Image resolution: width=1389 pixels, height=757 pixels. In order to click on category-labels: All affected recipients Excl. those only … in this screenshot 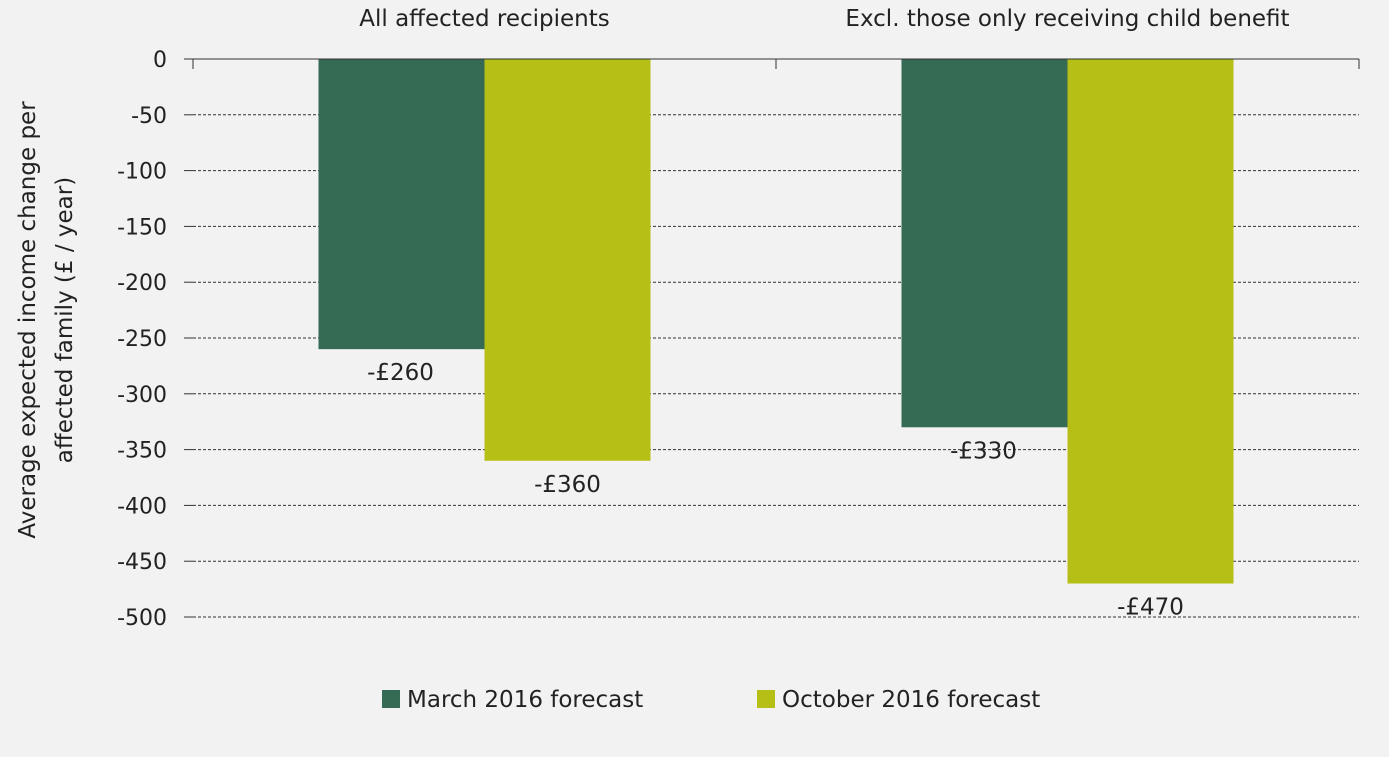, I will do `click(824, 19)`.